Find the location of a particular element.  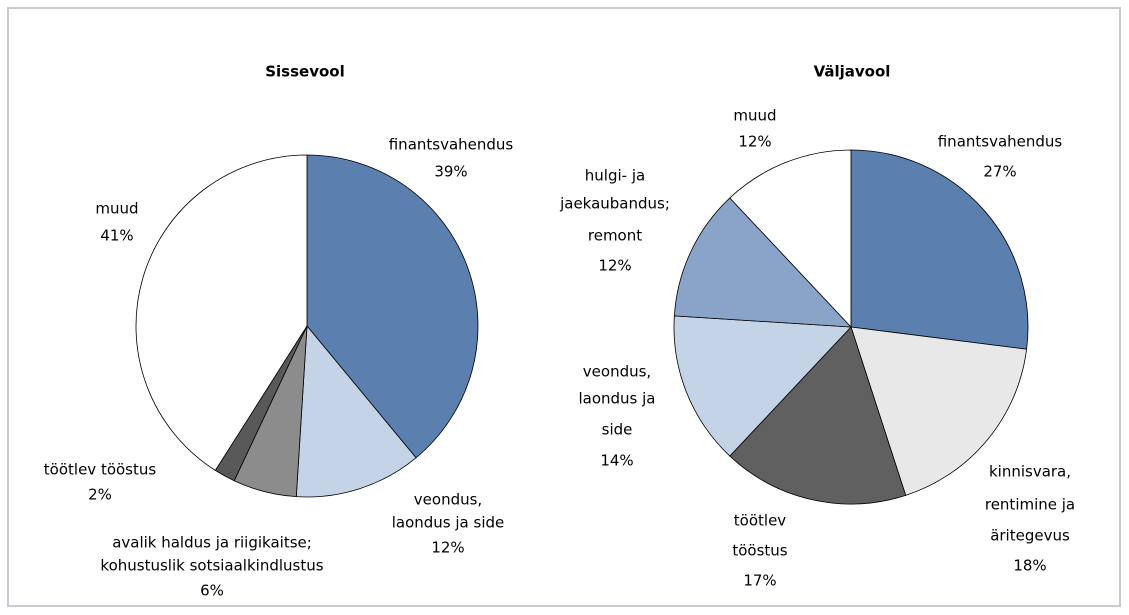

slice-label: remont is located at coordinates (615, 236).